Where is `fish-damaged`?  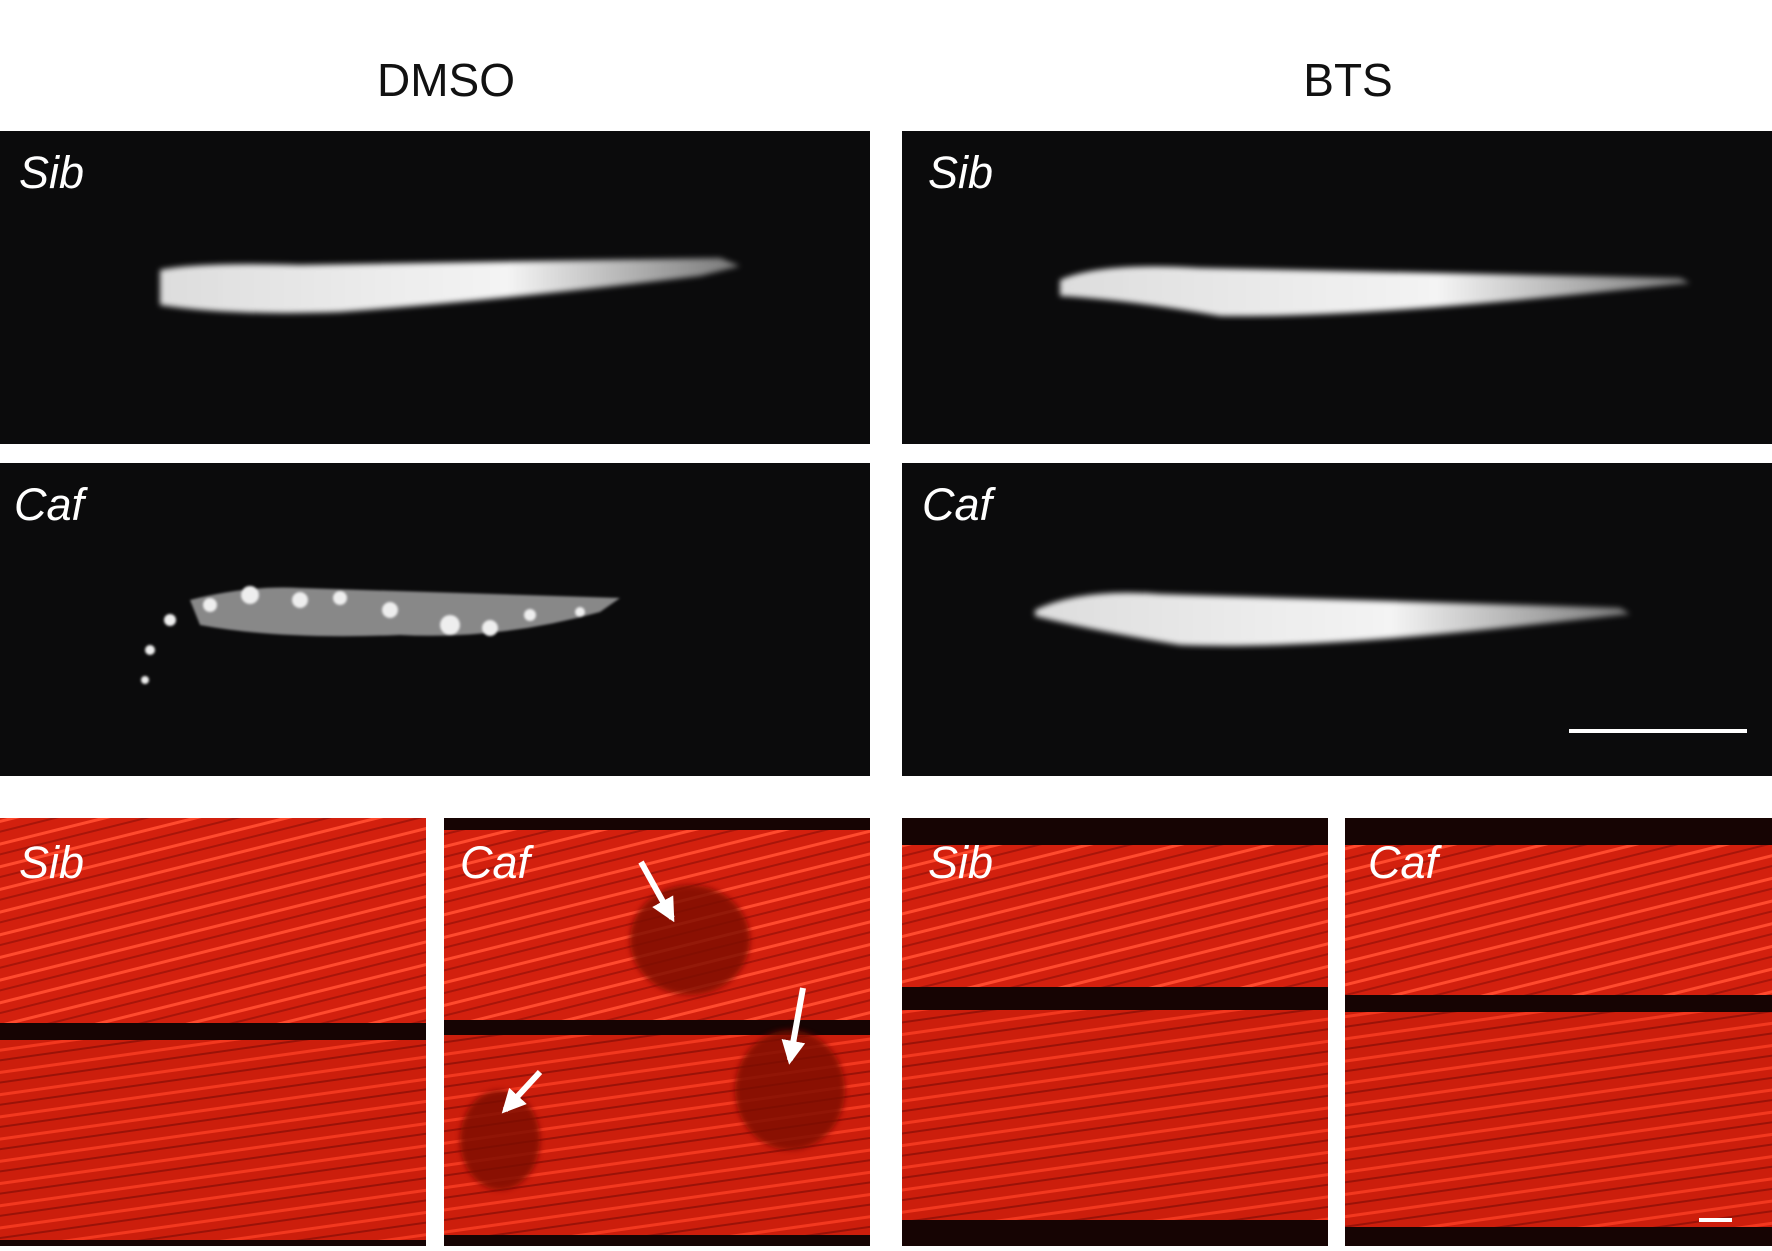 fish-damaged is located at coordinates (380, 635).